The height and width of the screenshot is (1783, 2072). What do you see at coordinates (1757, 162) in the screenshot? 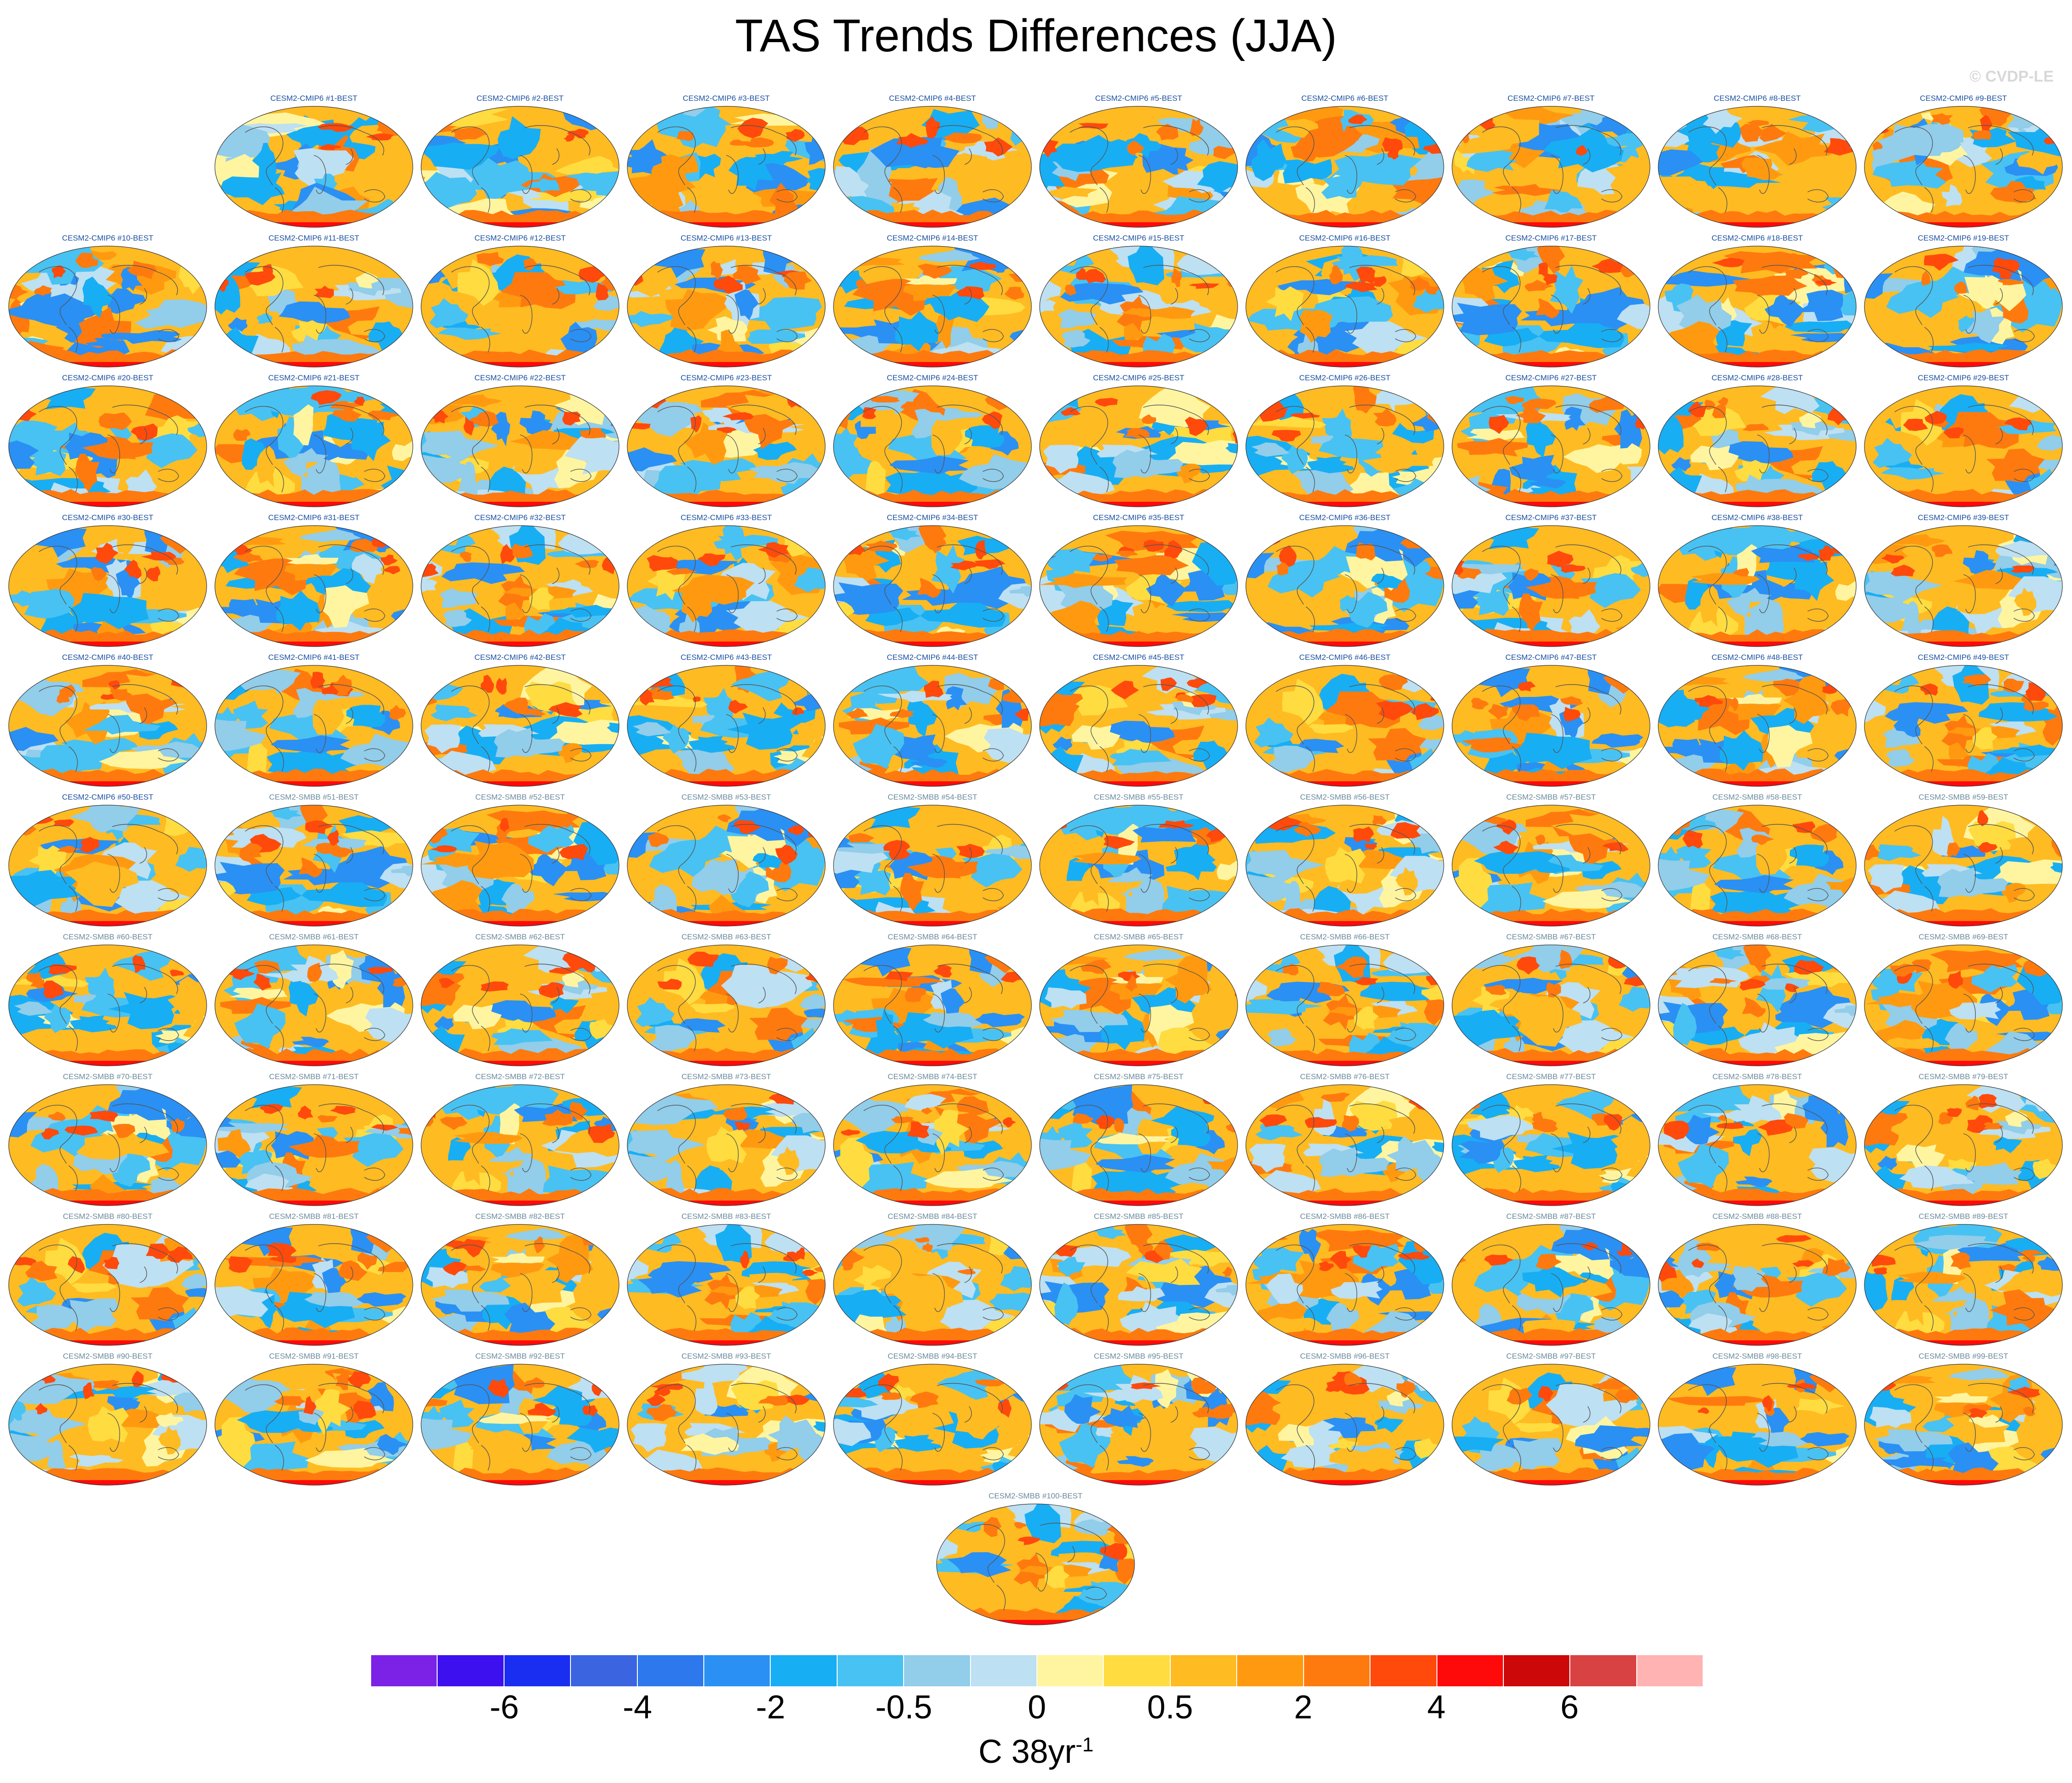
I see `map-panel: CESM2-CMIP6 #8-BEST` at bounding box center [1757, 162].